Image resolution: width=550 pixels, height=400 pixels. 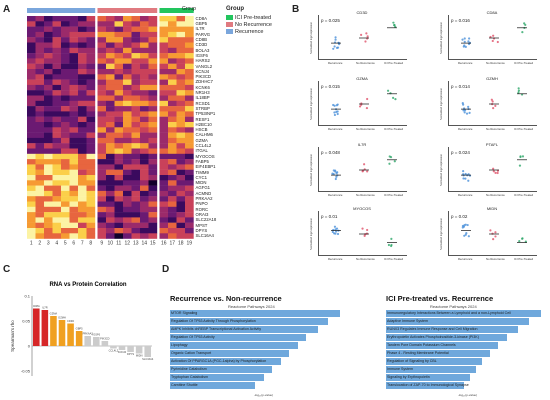 I want to click on heatmap-column-label: 3, so click(x=48, y=244).